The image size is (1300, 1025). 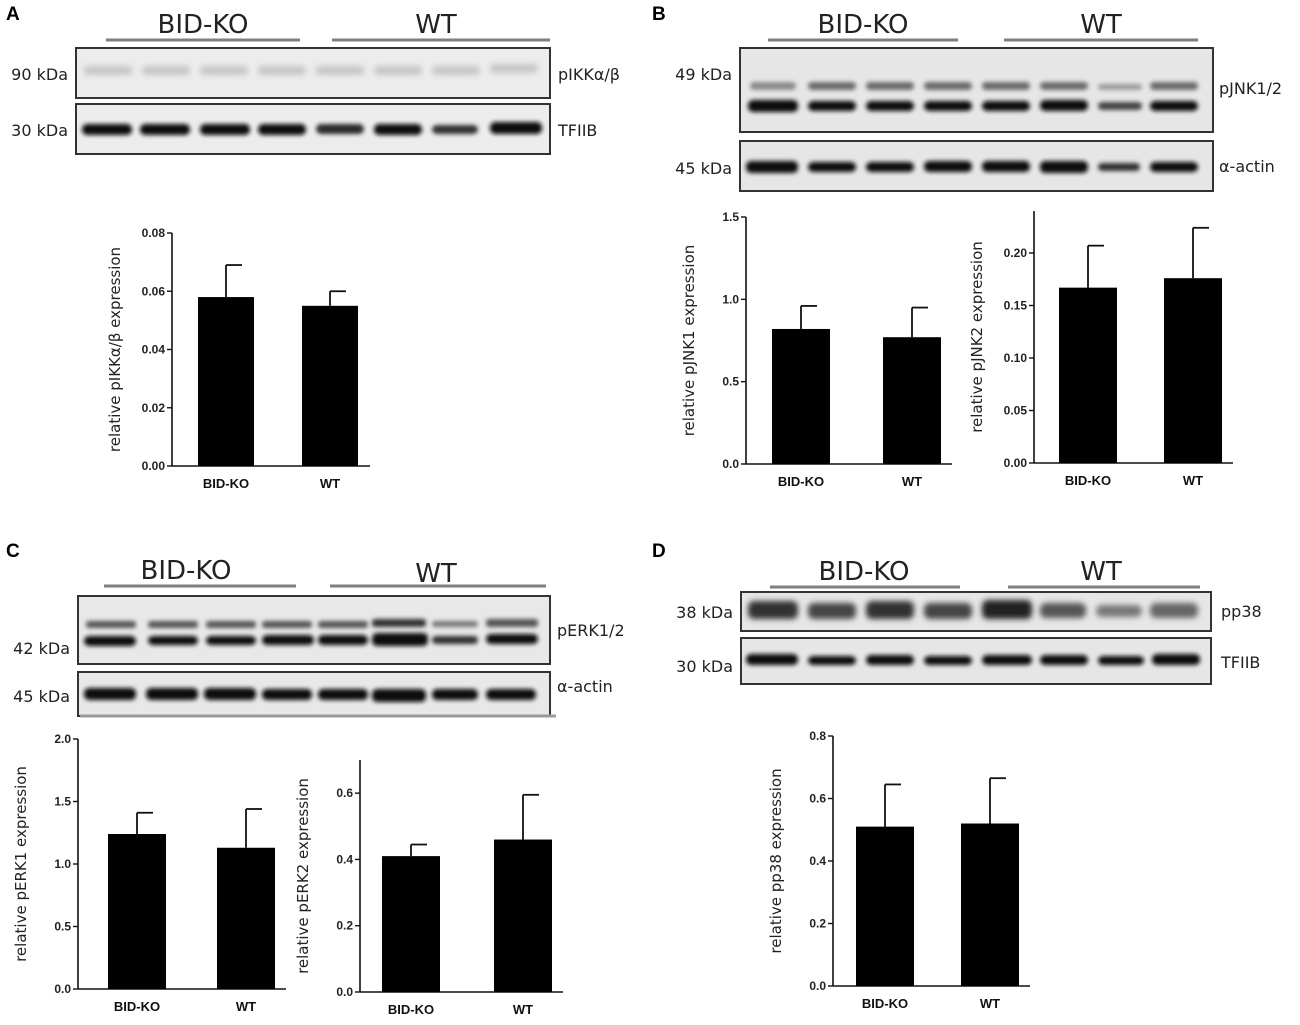 I want to click on y-axis-label: relative pERK2 expression, so click(x=303, y=876).